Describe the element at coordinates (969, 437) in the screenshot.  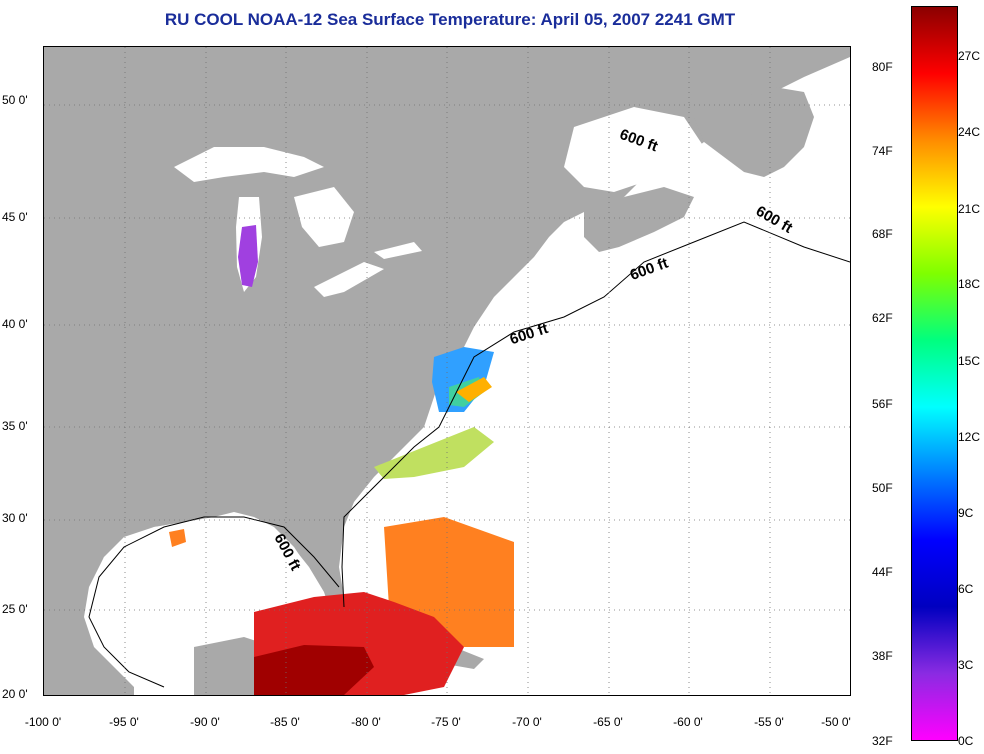
I see `colorbar-c-label: 12C` at that location.